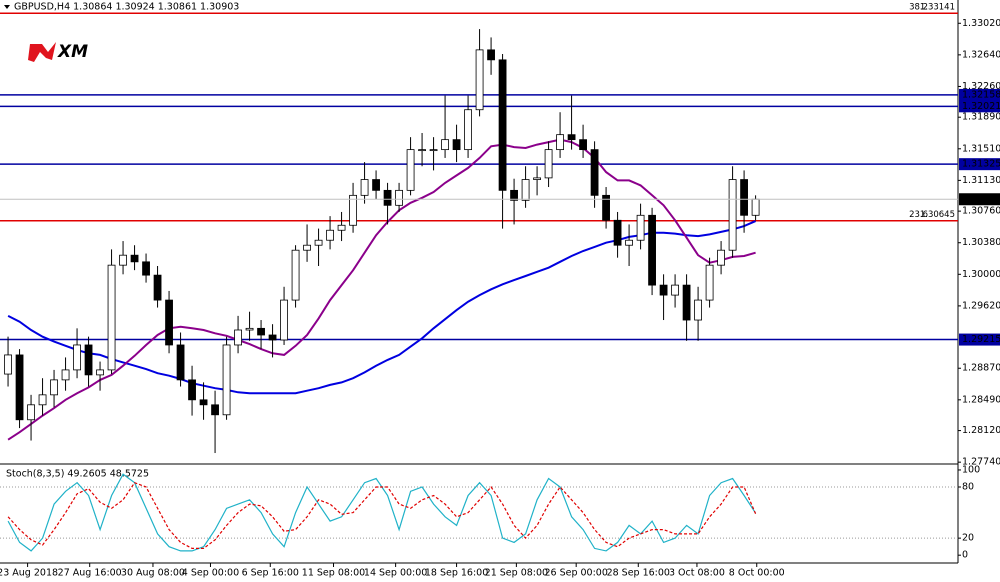 The image size is (1000, 582). I want to click on y-tick-label: 1.28120, so click(981, 430).